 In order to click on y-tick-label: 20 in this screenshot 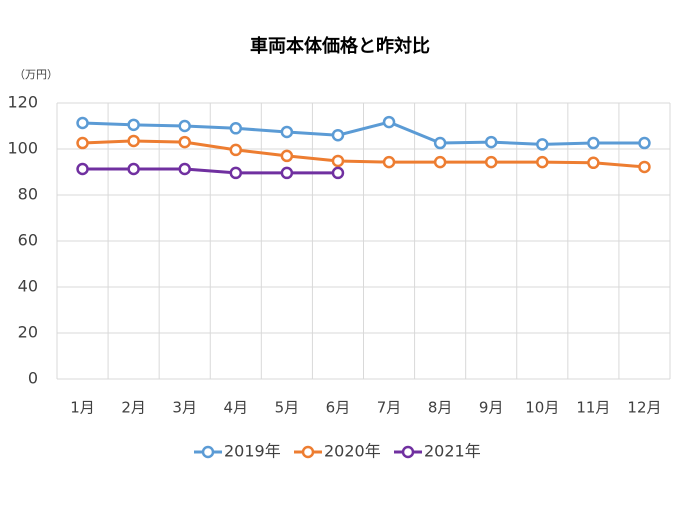, I will do `click(28, 332)`.